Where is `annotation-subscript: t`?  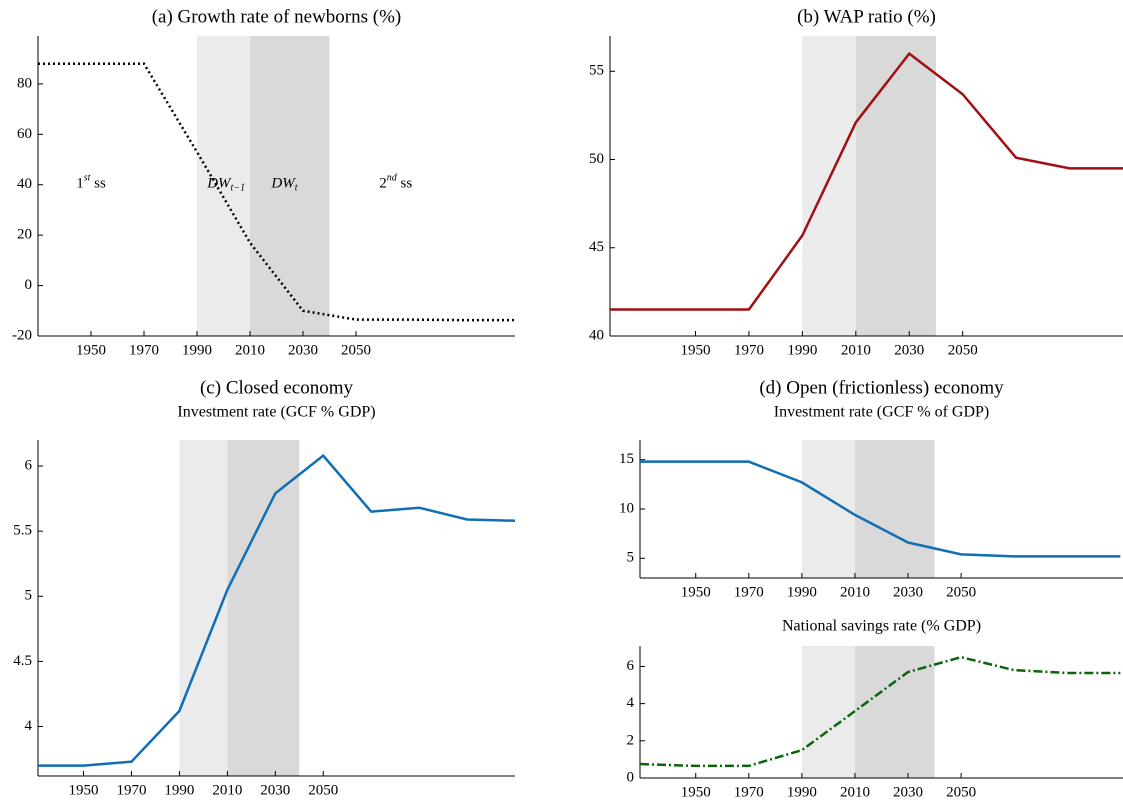 annotation-subscript: t is located at coordinates (296, 188).